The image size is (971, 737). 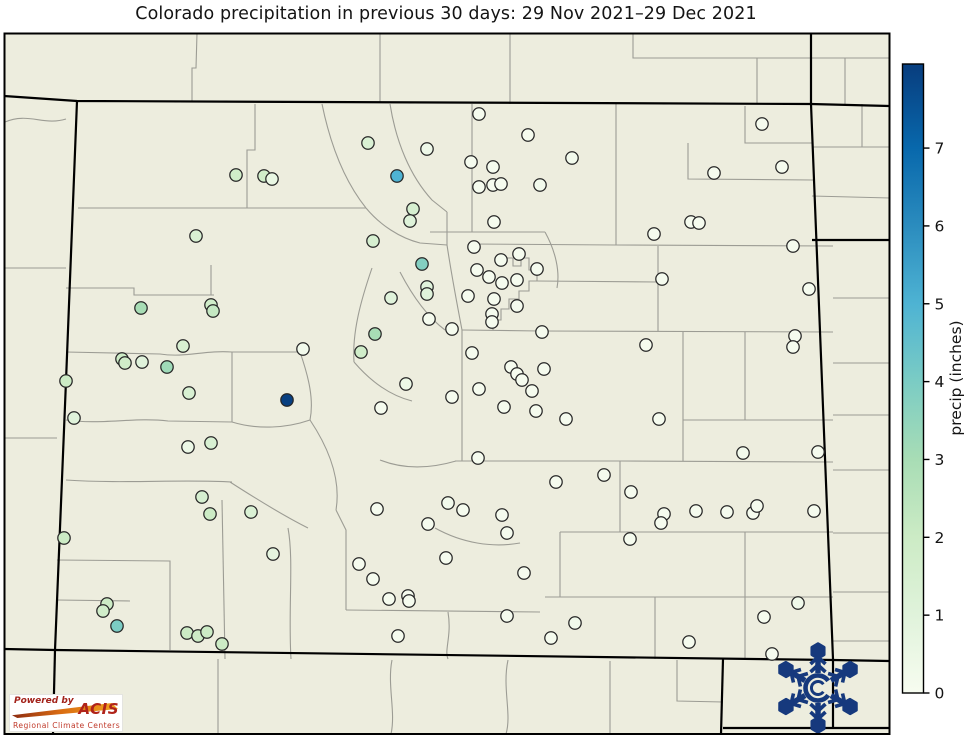 I want to click on colorbar-tick-label: 3, so click(x=940, y=460).